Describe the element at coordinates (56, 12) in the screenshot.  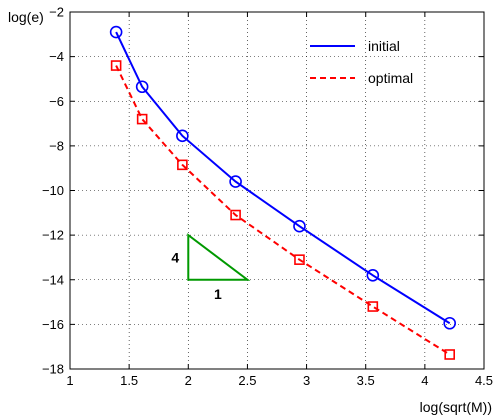
I see `y-tick-label: −2` at that location.